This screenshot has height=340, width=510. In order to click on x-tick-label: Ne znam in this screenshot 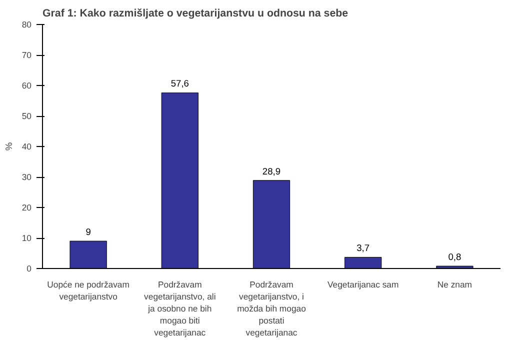, I will do `click(454, 285)`.